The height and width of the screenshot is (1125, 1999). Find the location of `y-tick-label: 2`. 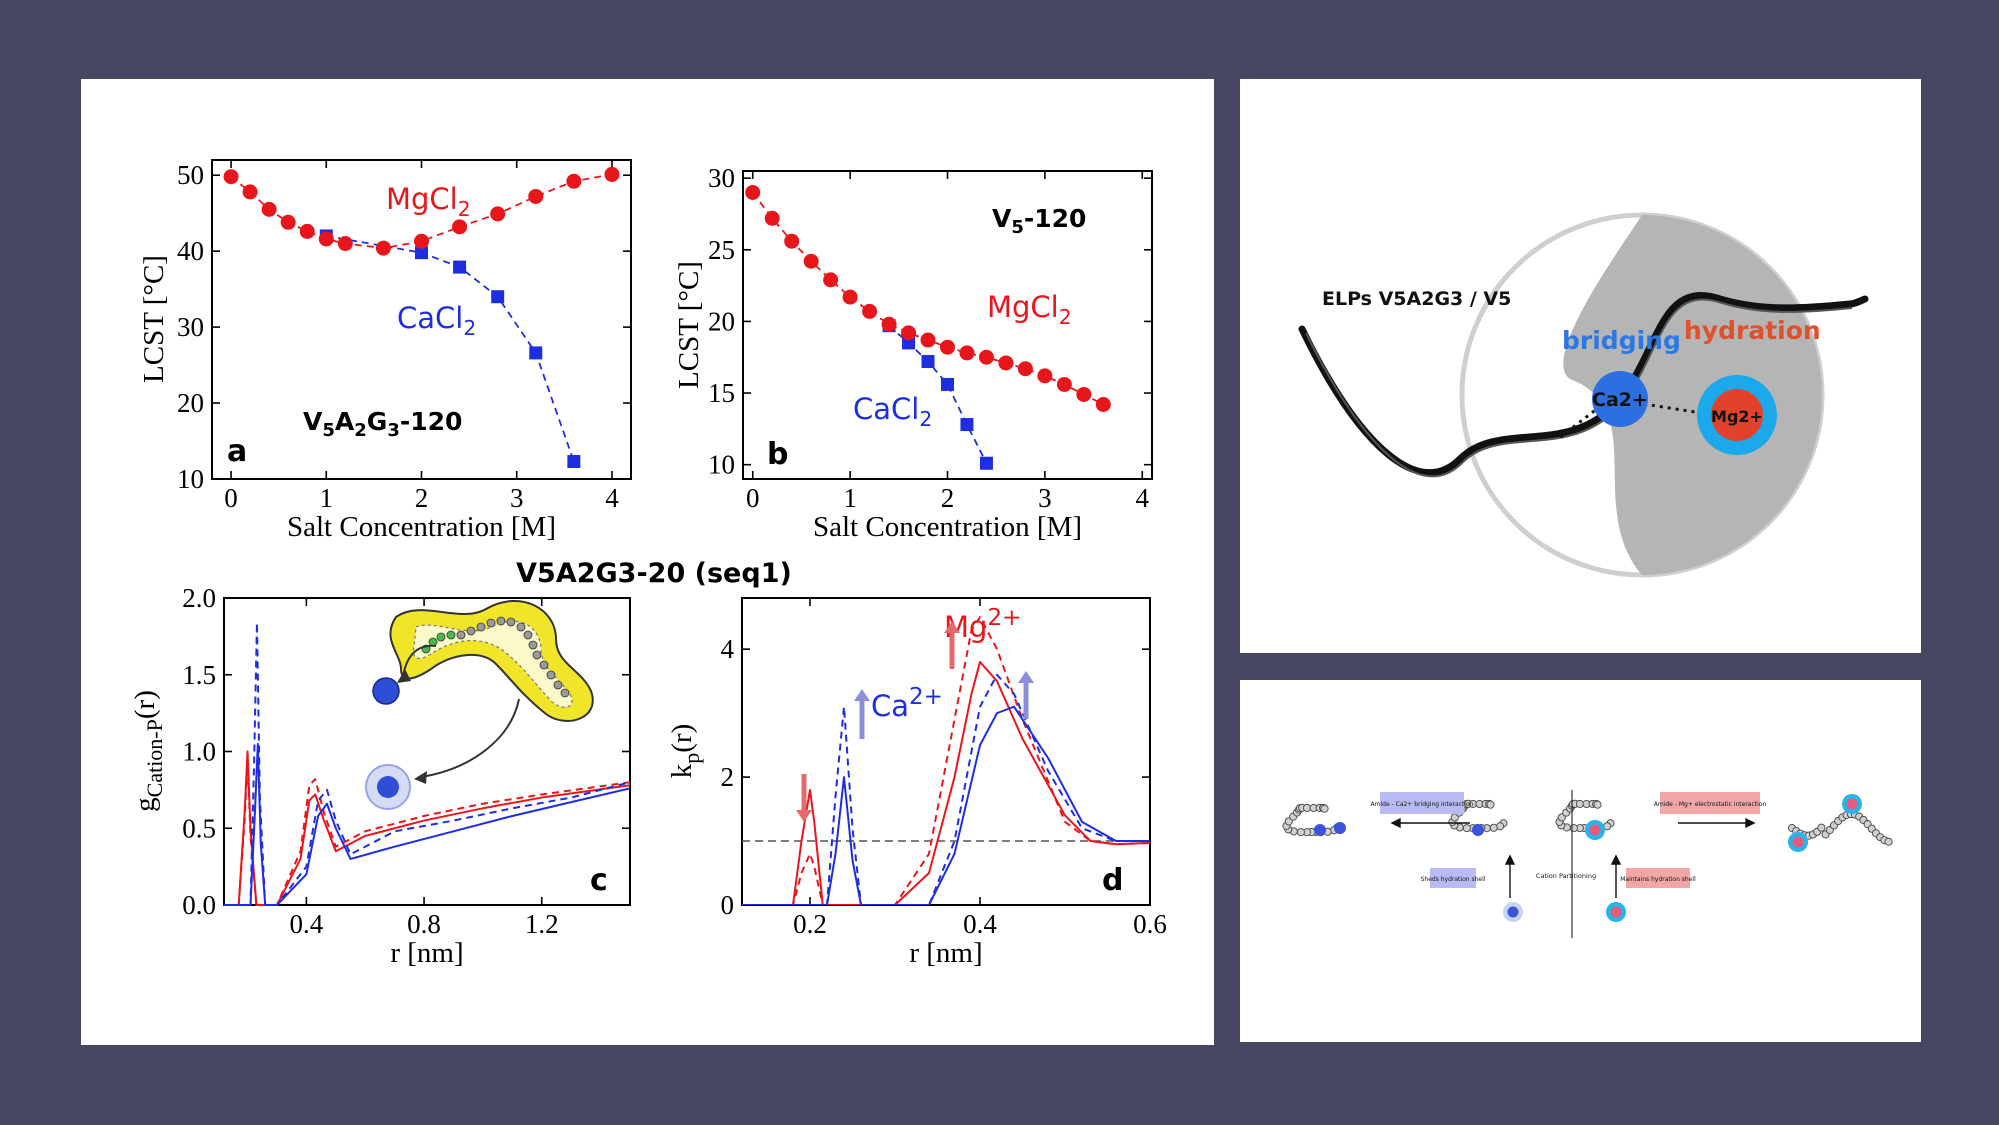

y-tick-label: 2 is located at coordinates (728, 777).